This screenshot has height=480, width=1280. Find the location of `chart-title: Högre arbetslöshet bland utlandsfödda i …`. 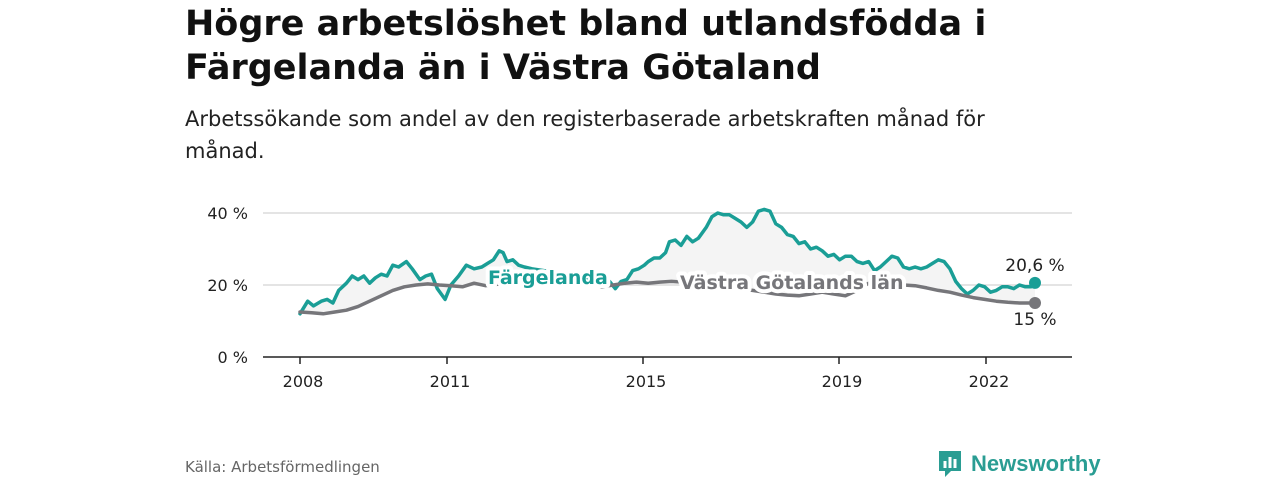

chart-title: Högre arbetslöshet bland utlandsfödda i … is located at coordinates (586, 46).